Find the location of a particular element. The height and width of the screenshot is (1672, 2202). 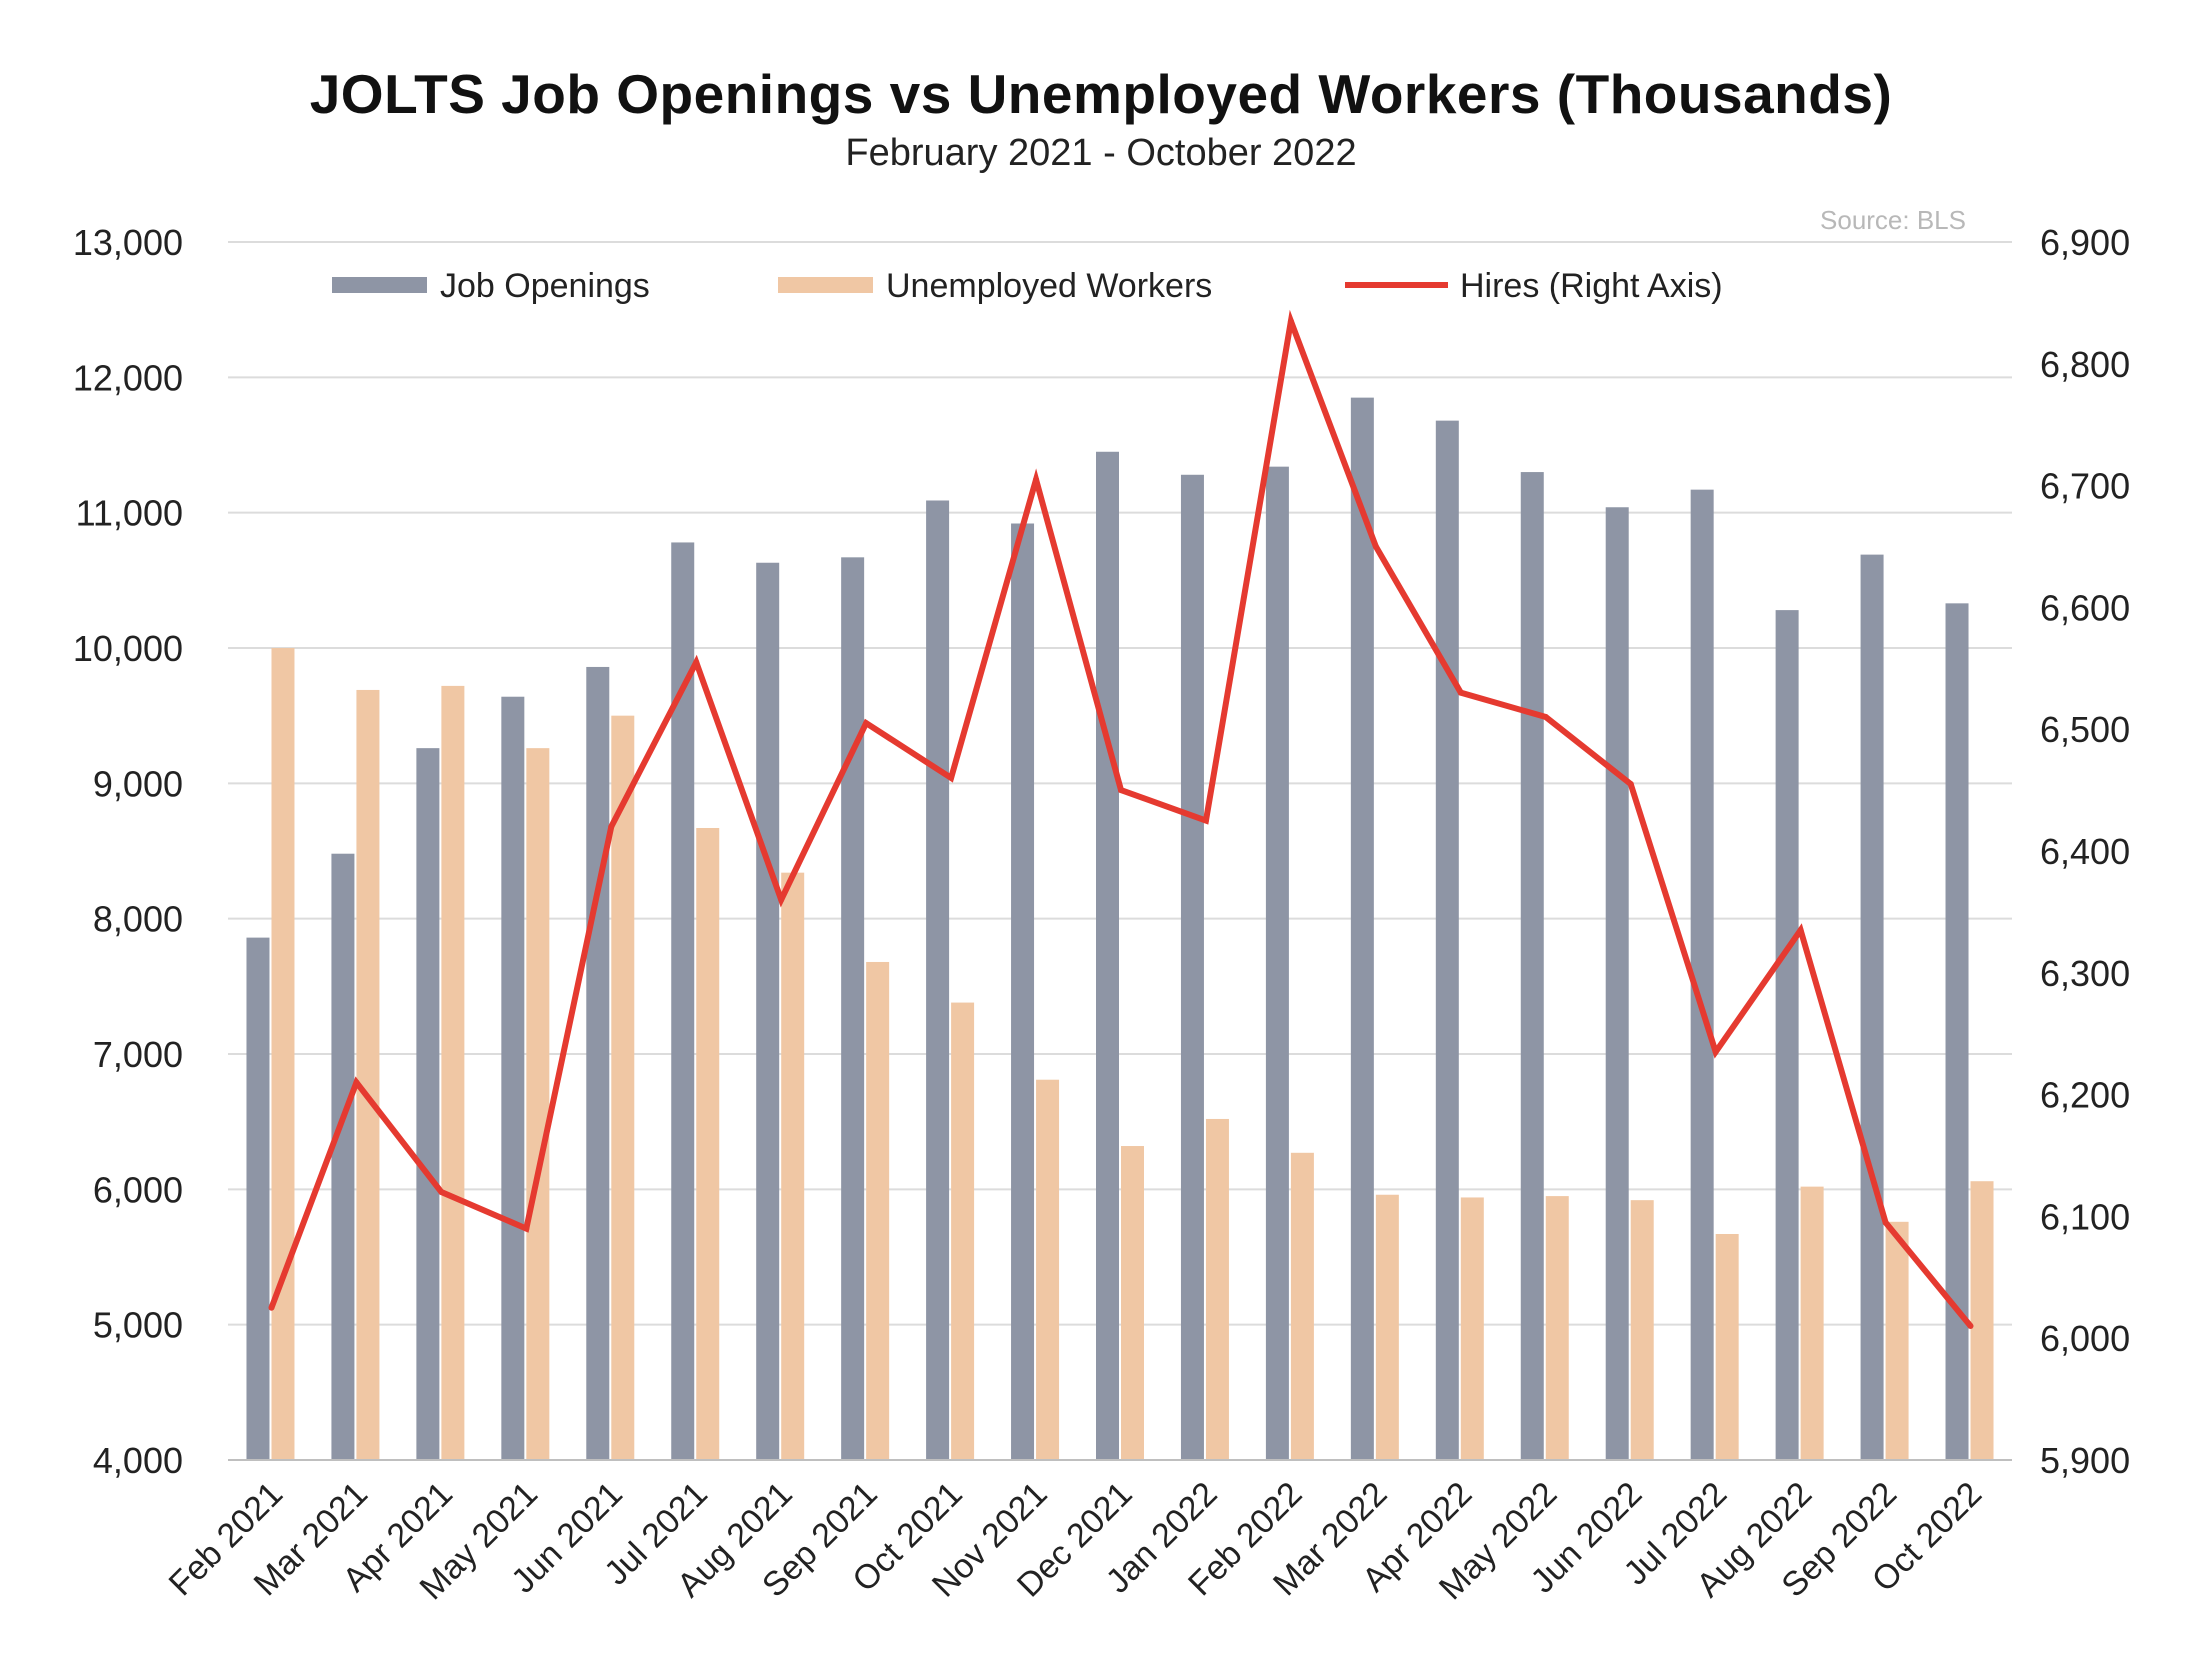

y-left-tick-label: 10,000 is located at coordinates (128, 648).